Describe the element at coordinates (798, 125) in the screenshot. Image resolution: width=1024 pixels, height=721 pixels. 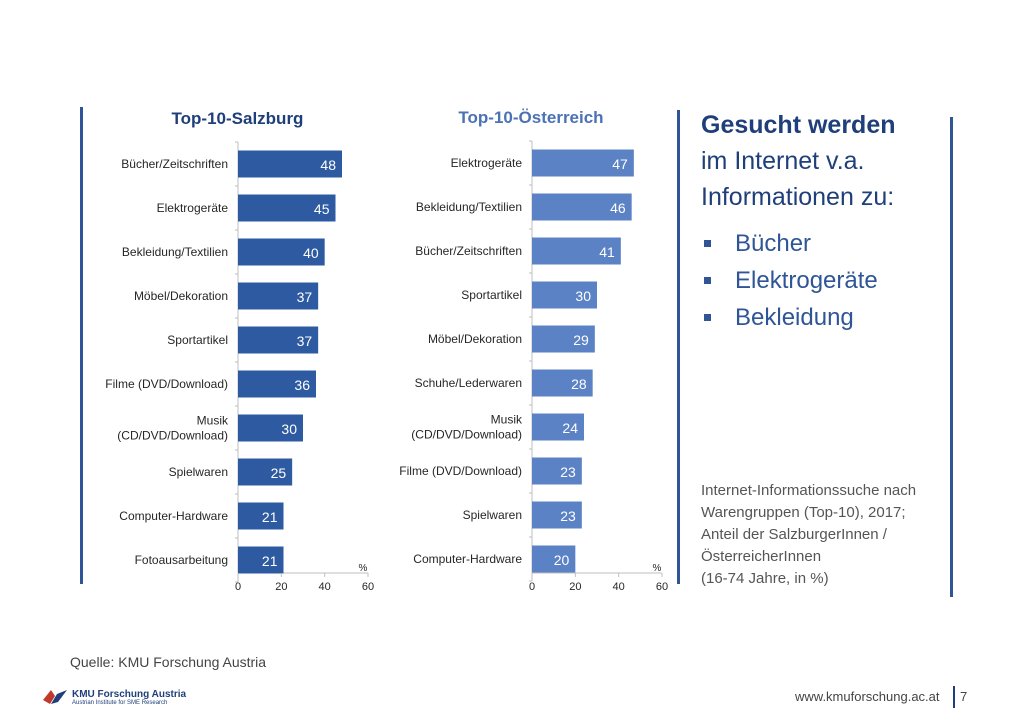
I see `side-title-bold: Gesucht werden` at that location.